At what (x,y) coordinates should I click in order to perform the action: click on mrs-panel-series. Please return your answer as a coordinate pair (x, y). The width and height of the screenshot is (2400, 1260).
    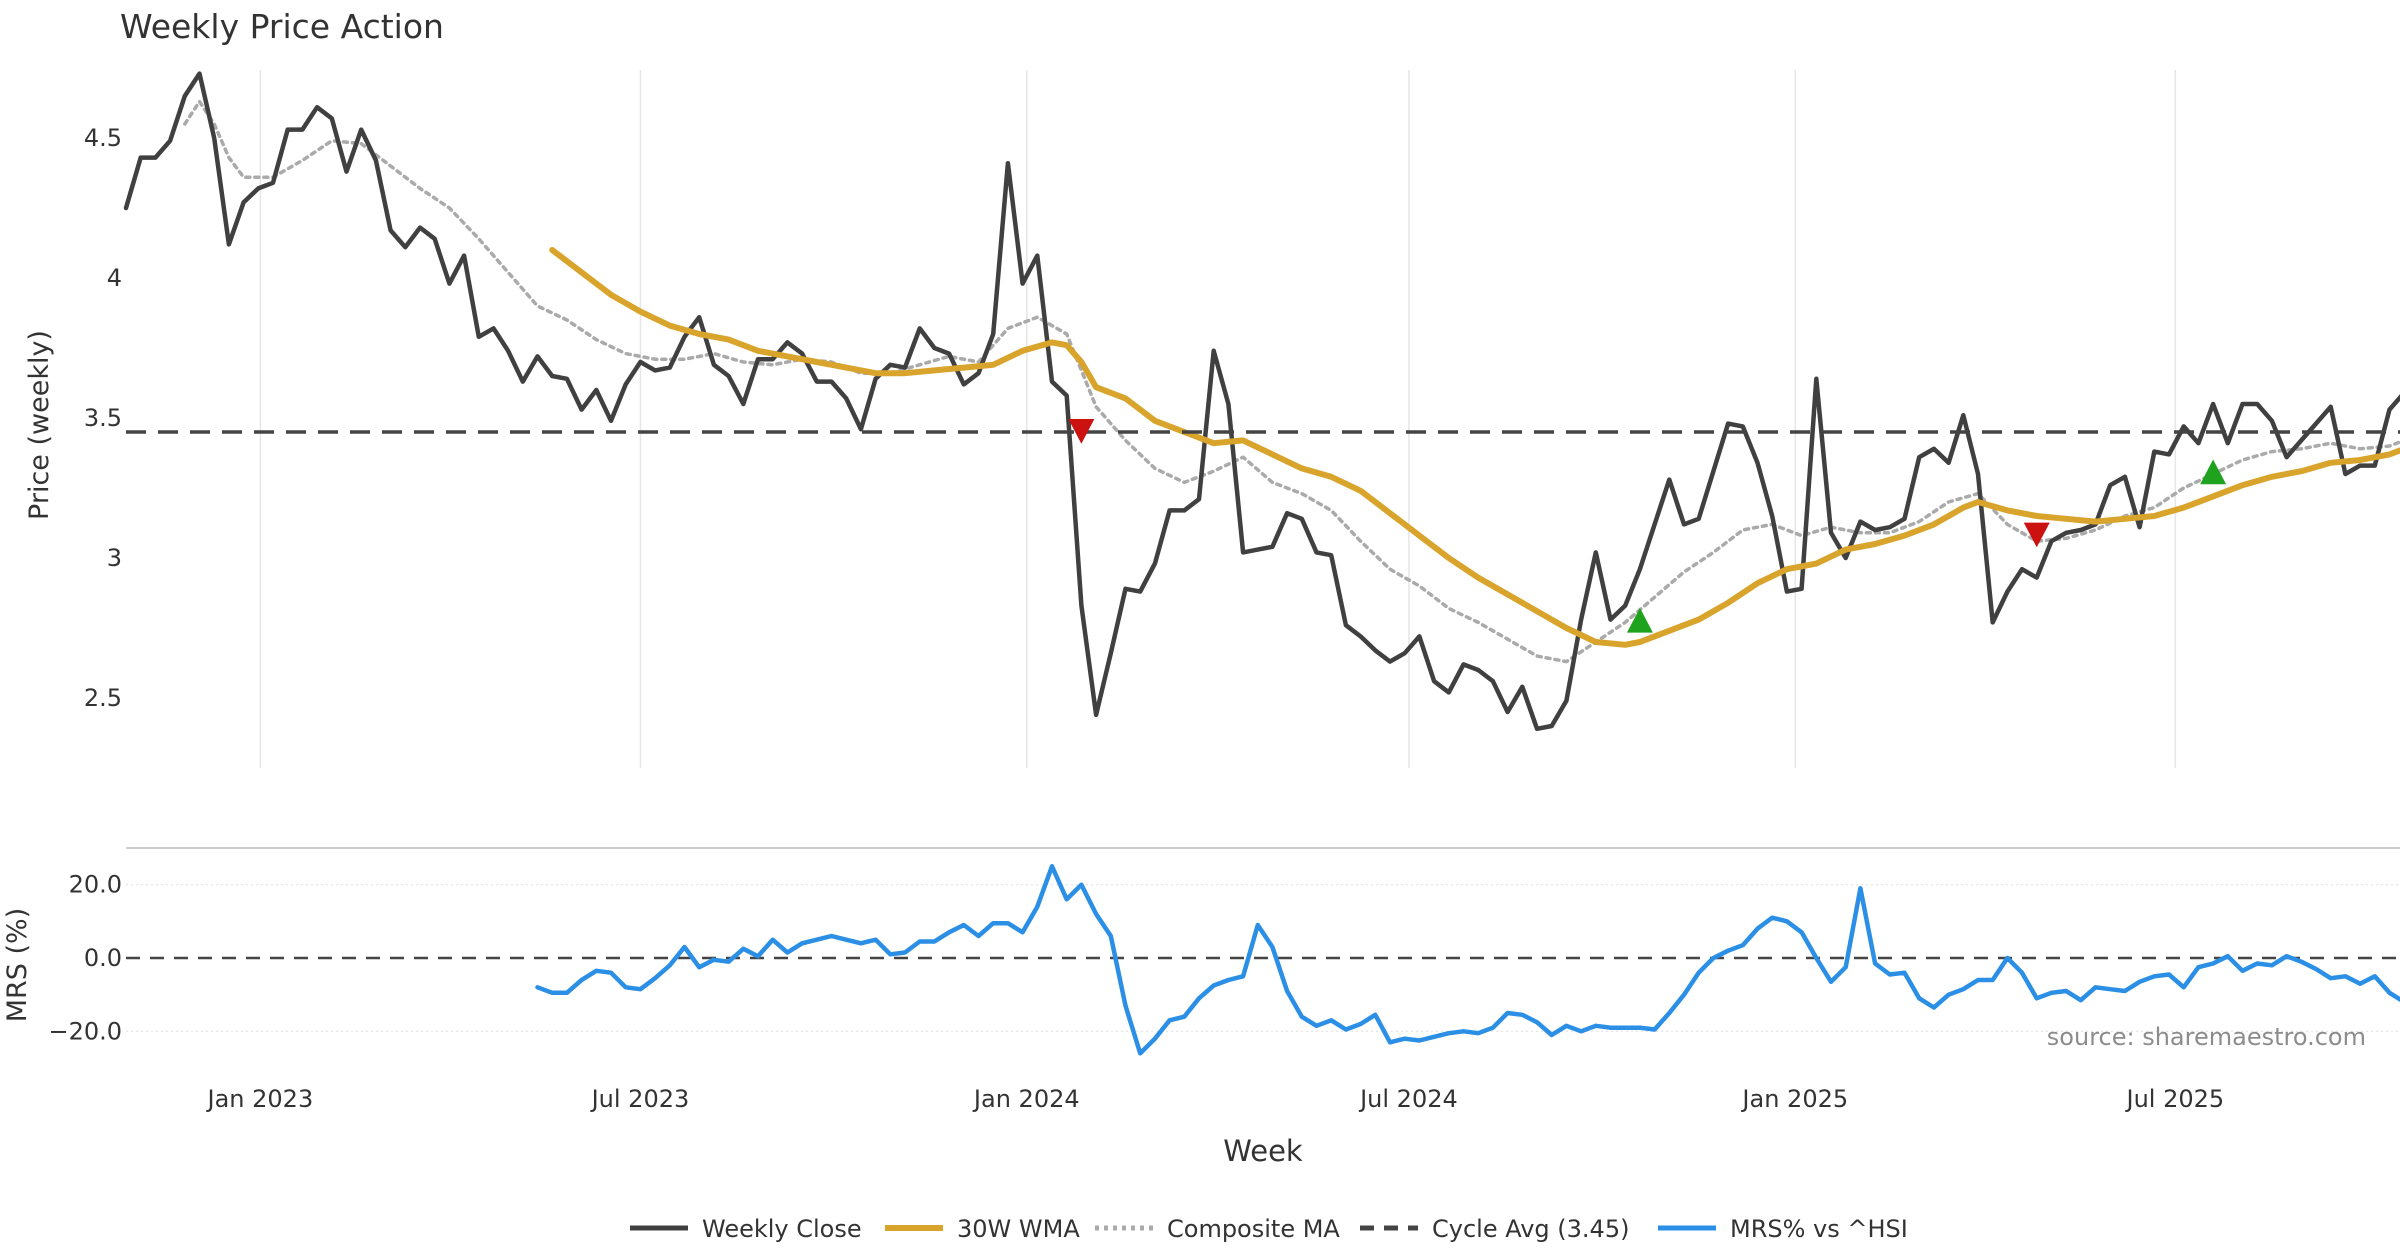
    Looking at the image, I should click on (1263, 960).